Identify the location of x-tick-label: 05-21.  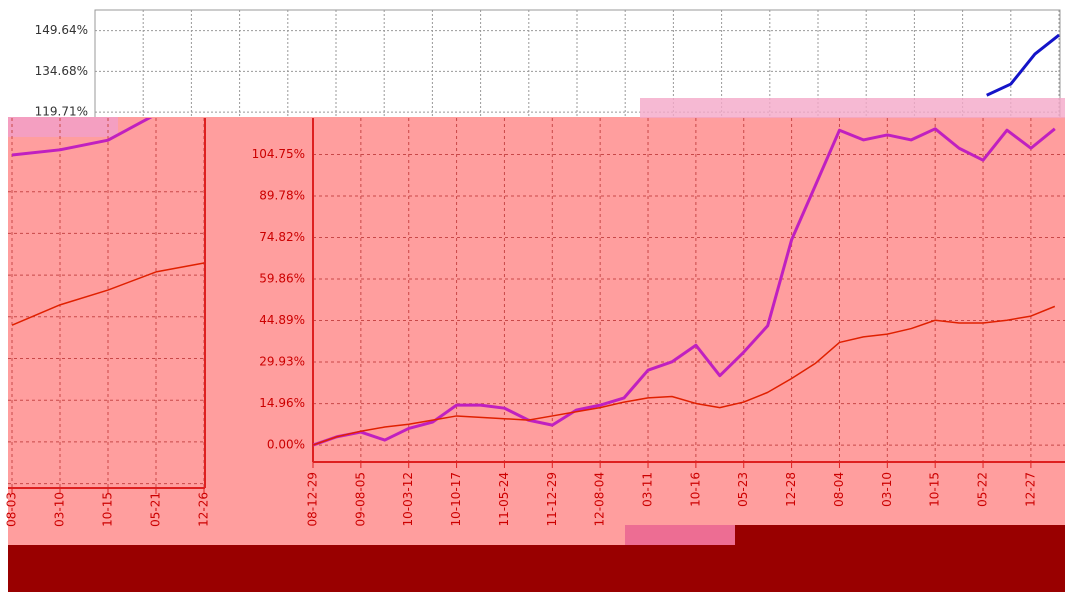
(156, 509).